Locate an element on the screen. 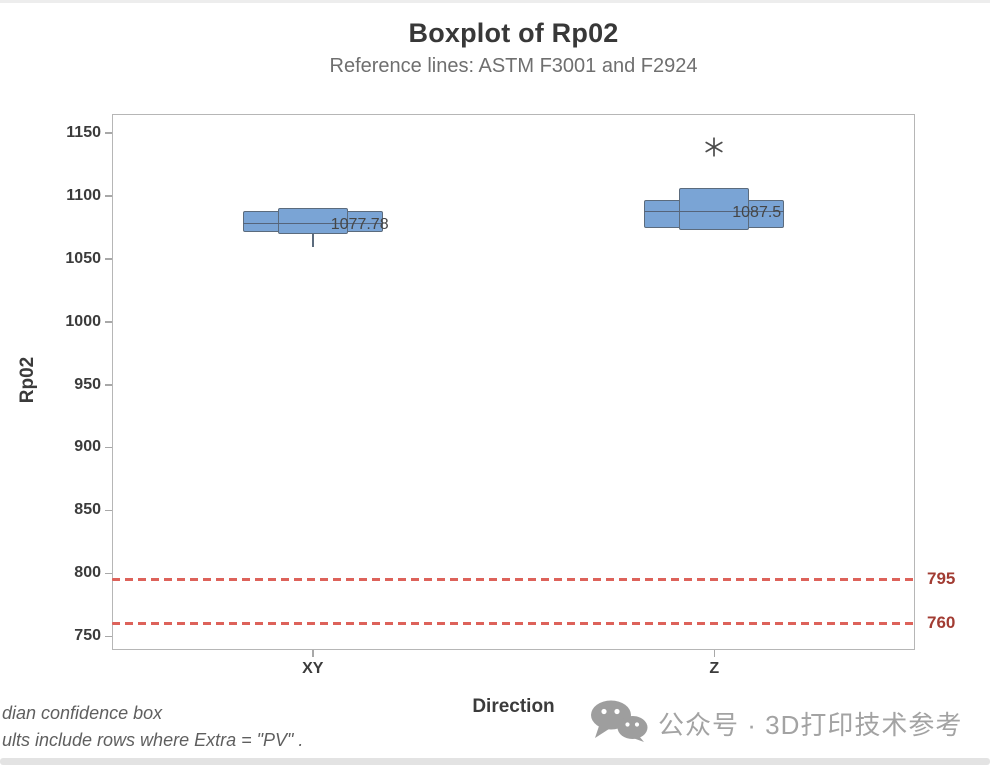 Image resolution: width=990 pixels, height=766 pixels. watermark: 公众号 · 3D打印技术参考 is located at coordinates (776, 723).